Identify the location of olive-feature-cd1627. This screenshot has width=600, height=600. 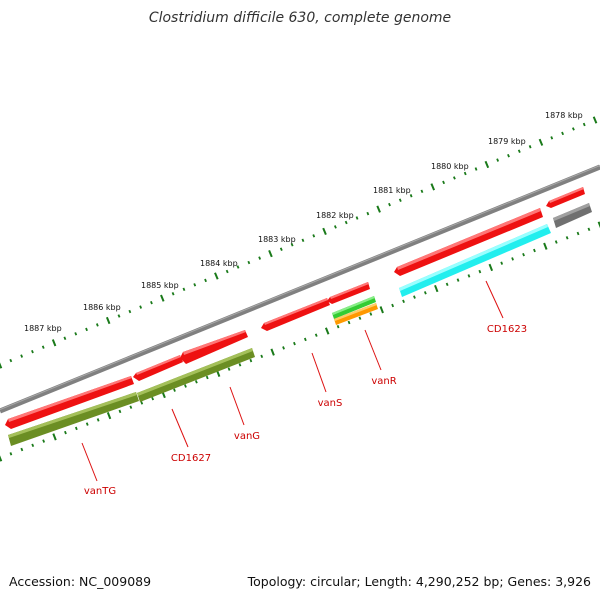
(196, 375).